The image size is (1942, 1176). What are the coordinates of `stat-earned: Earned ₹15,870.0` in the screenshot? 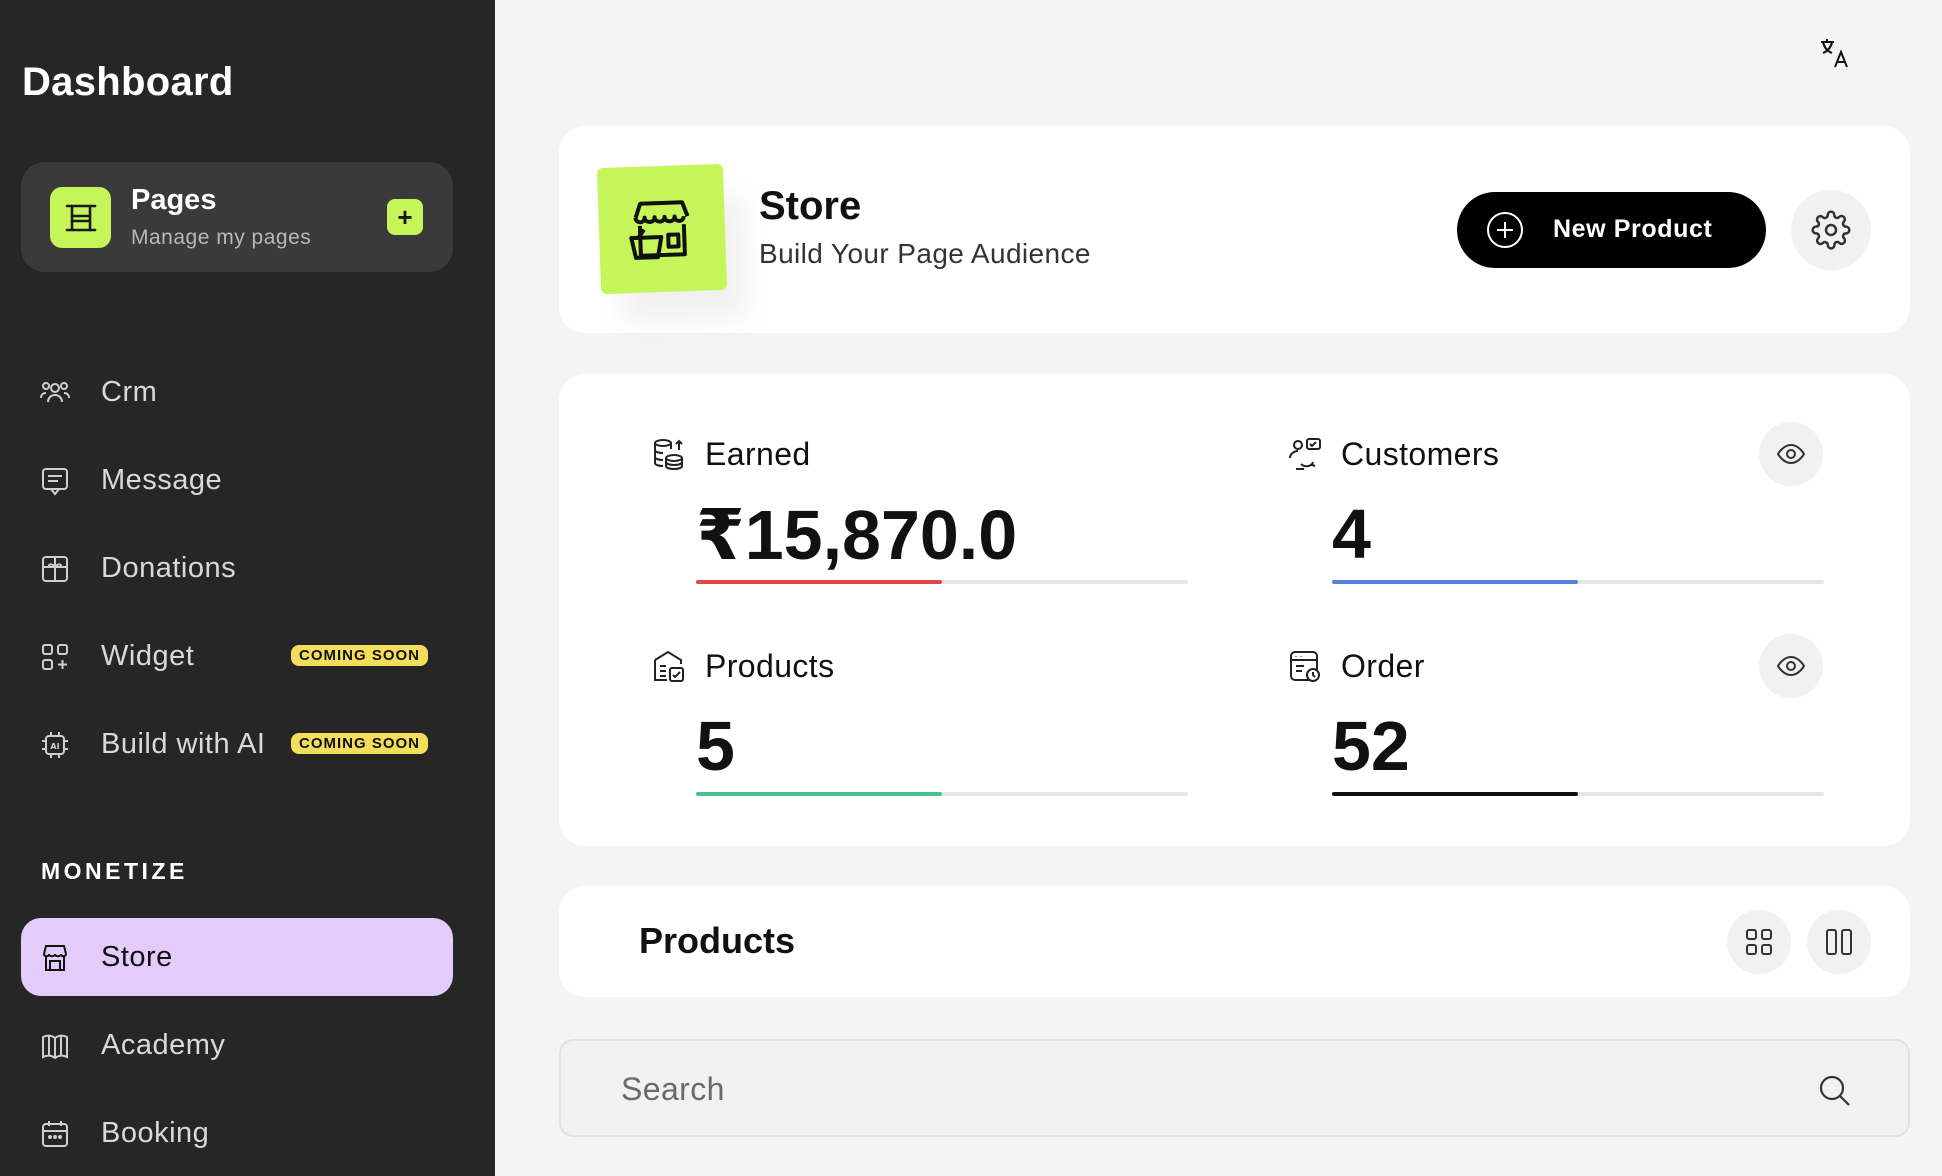 It's located at (919, 516).